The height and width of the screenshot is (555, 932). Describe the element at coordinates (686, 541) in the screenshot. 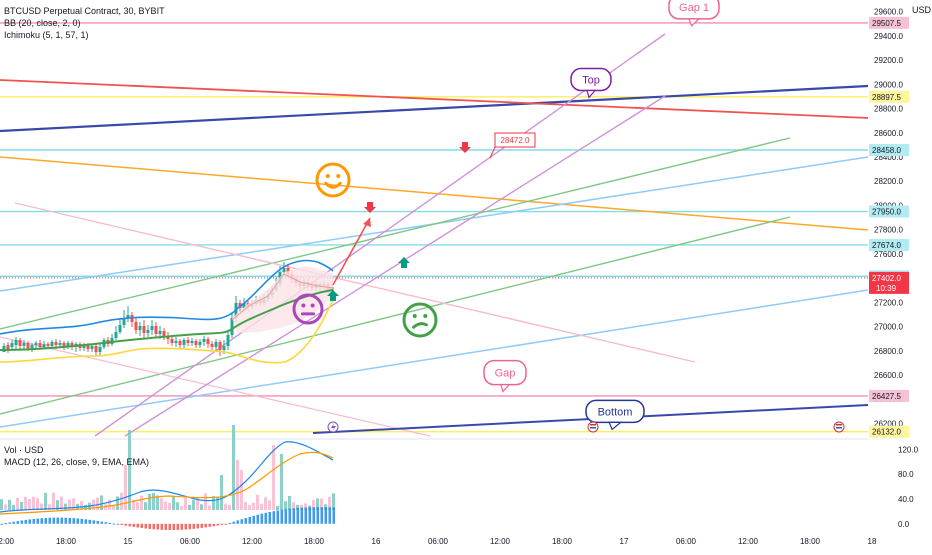

I see `time-tick-11: 06:00` at that location.